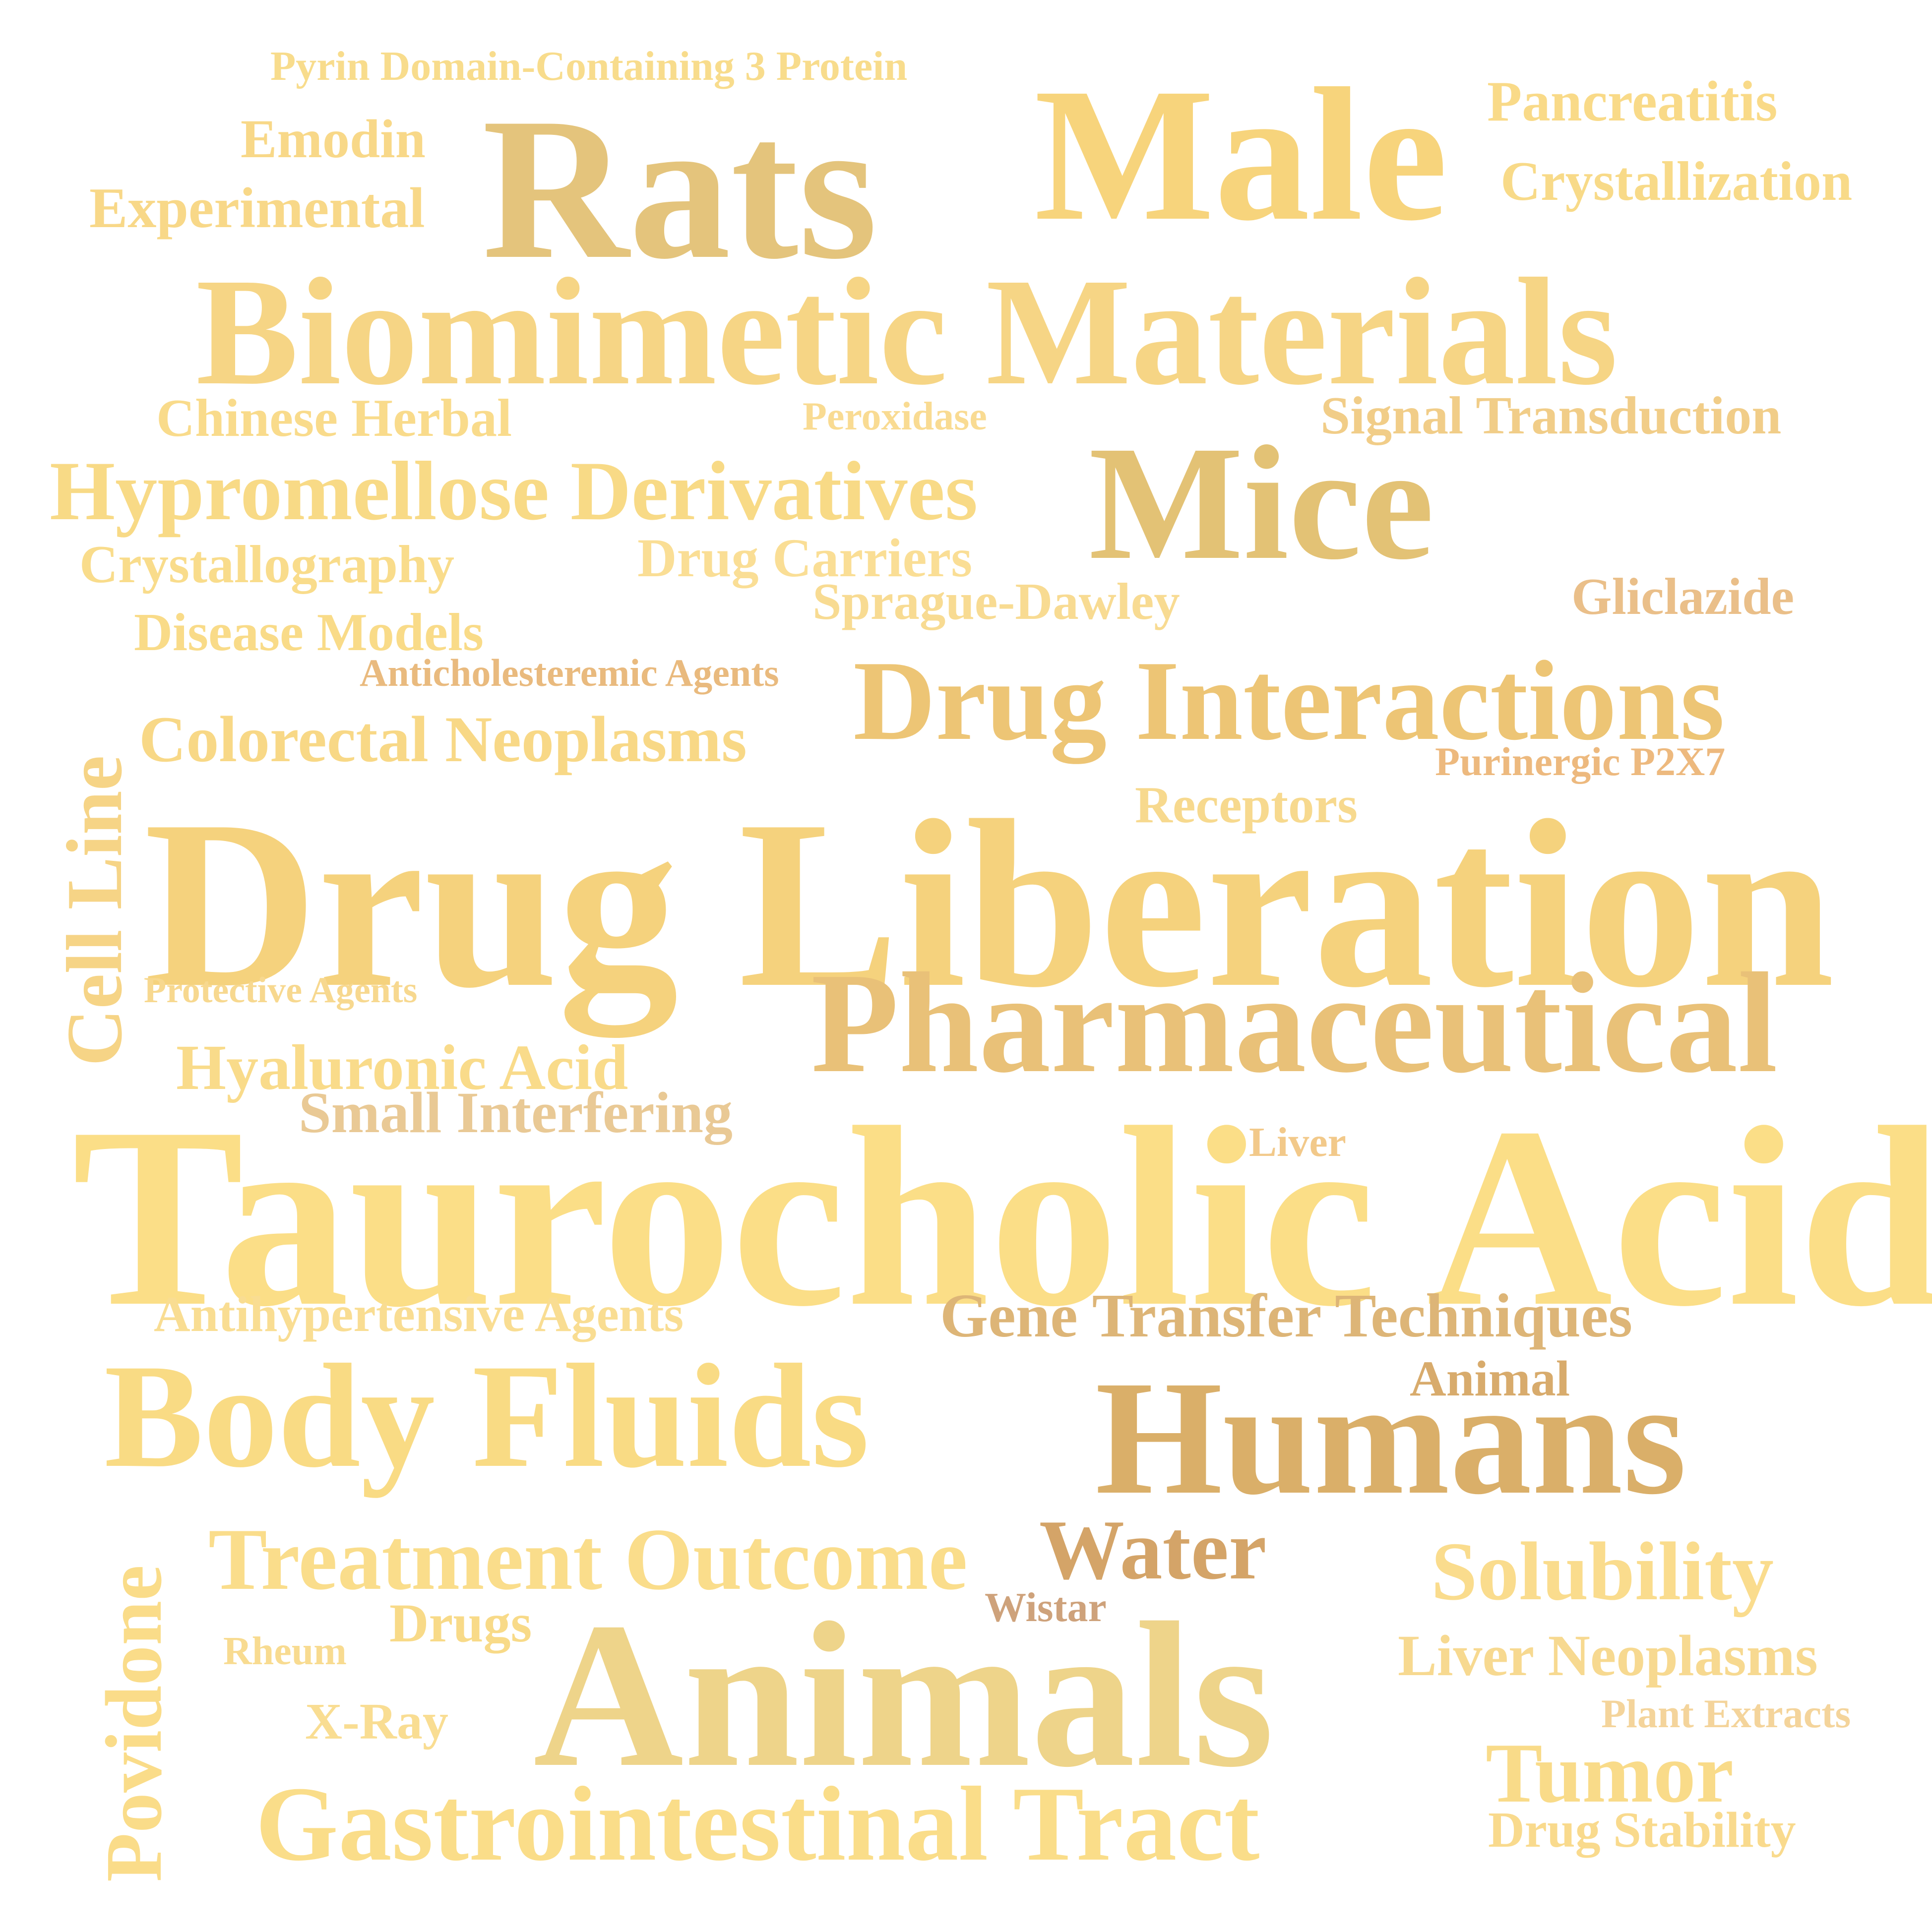 The height and width of the screenshot is (1932, 1932). I want to click on word-drug-liberation: Drug Liberation, so click(990, 904).